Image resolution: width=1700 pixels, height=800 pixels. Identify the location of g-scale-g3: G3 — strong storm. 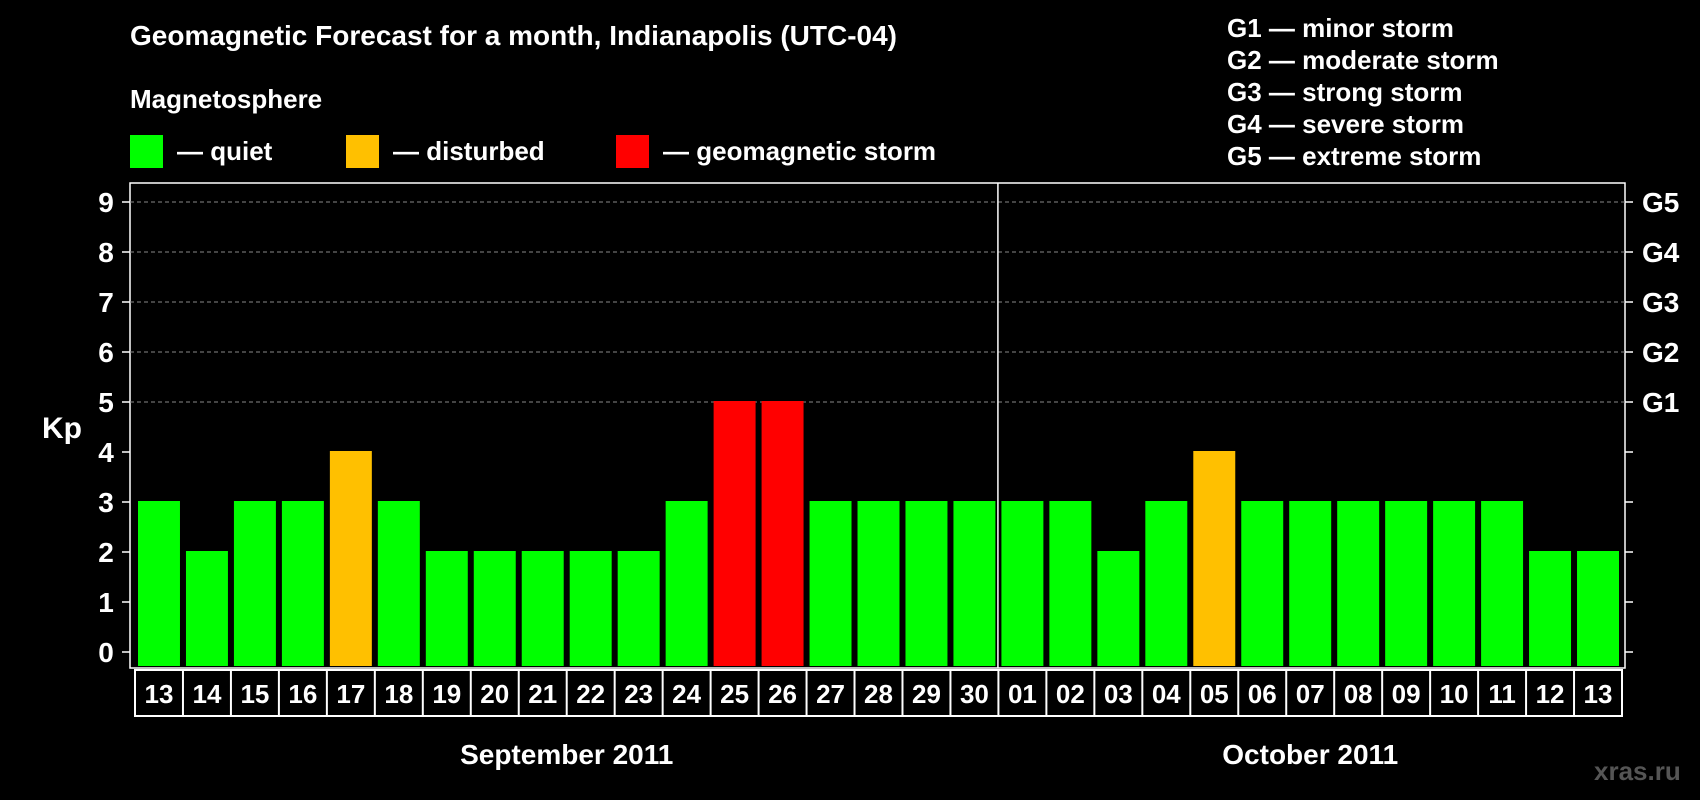
(1345, 92).